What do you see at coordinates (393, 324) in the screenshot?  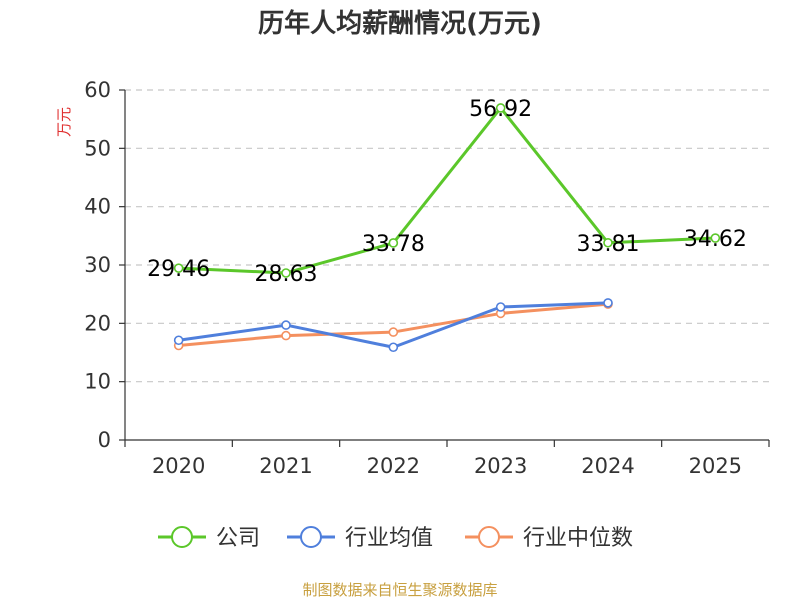 I see `series-line` at bounding box center [393, 324].